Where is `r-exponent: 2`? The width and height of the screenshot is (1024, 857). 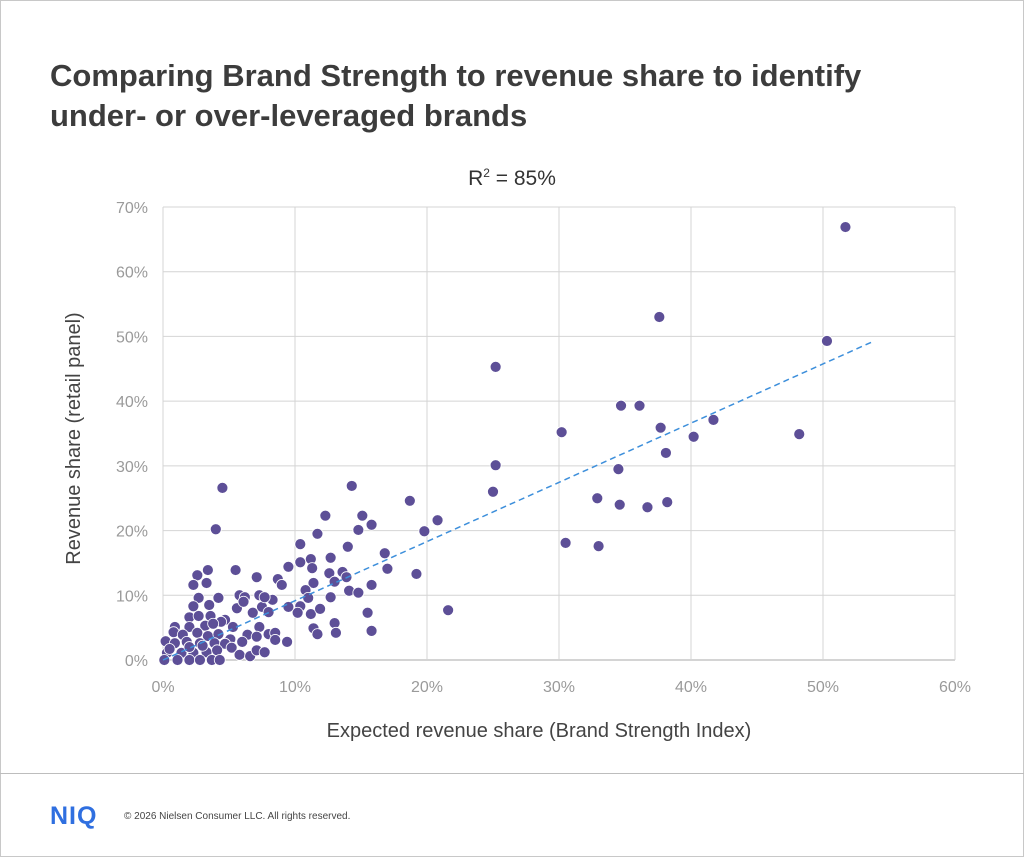 r-exponent: 2 is located at coordinates (486, 173).